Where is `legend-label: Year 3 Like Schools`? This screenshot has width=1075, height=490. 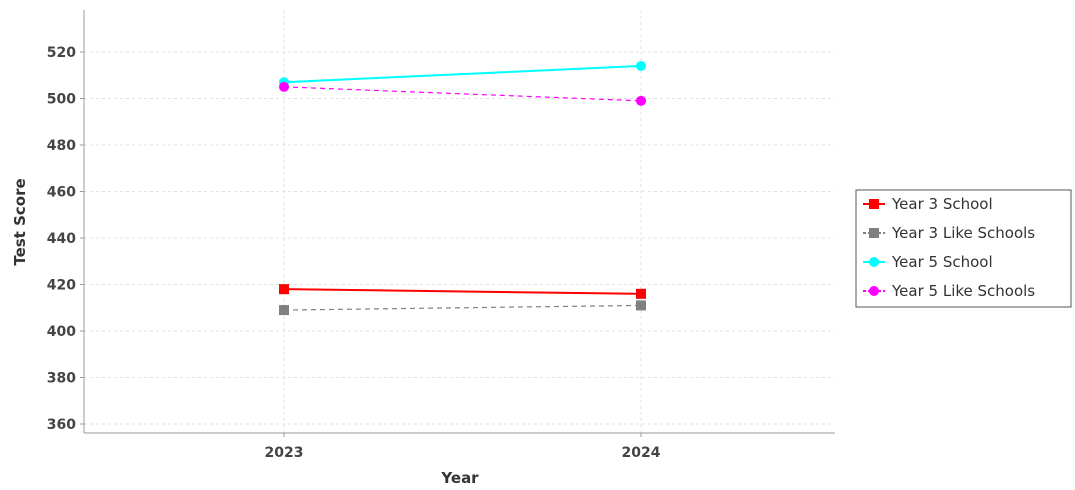
legend-label: Year 3 Like Schools is located at coordinates (963, 233).